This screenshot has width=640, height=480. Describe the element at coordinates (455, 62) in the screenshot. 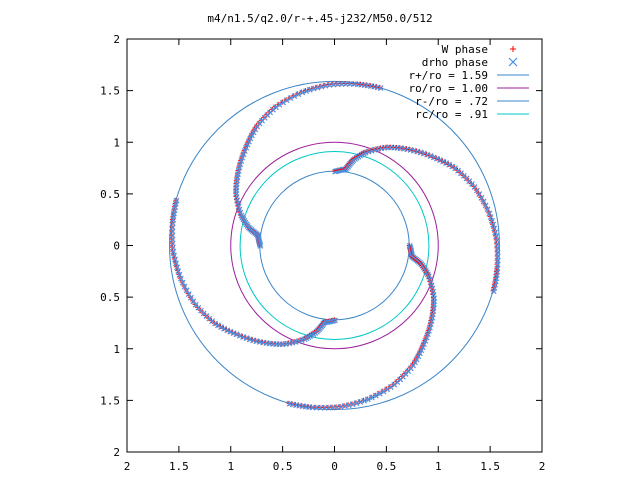

I see `legend-label: drho phase` at that location.